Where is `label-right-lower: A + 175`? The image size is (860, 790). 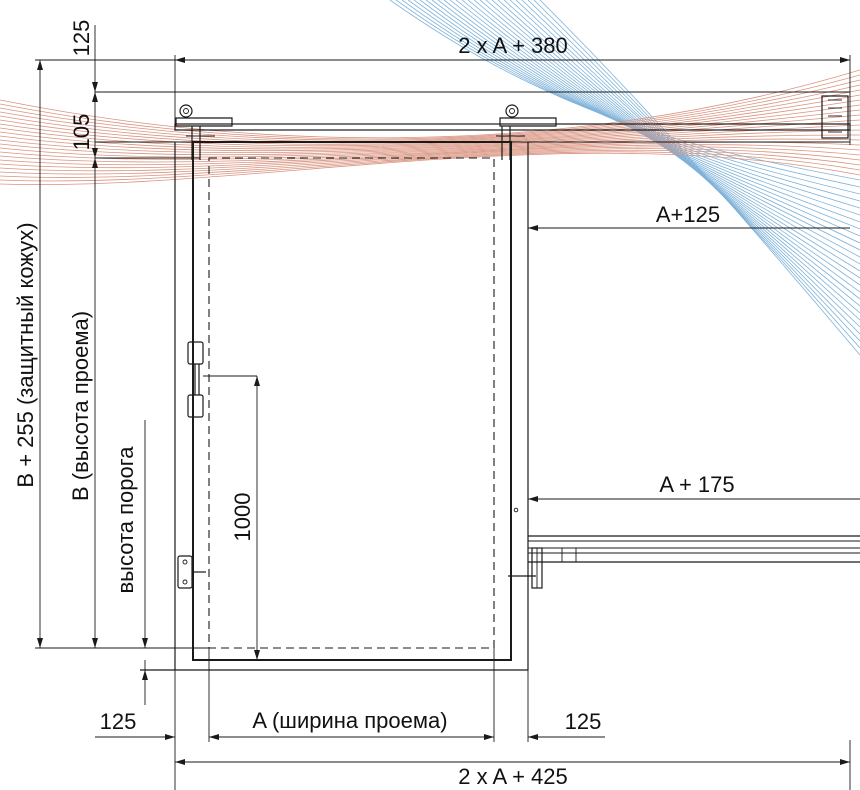
label-right-lower: A + 175 is located at coordinates (696, 484).